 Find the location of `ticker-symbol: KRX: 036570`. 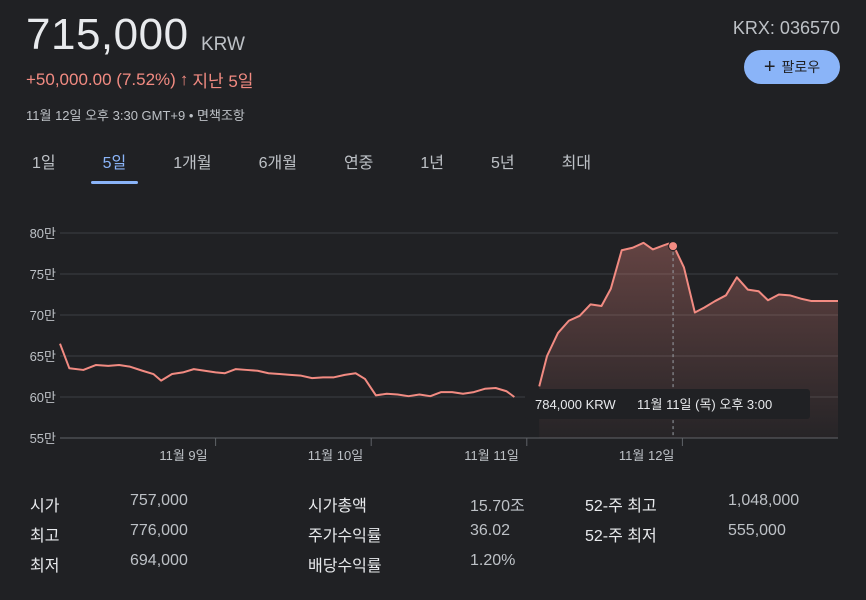

ticker-symbol: KRX: 036570 is located at coordinates (786, 28).